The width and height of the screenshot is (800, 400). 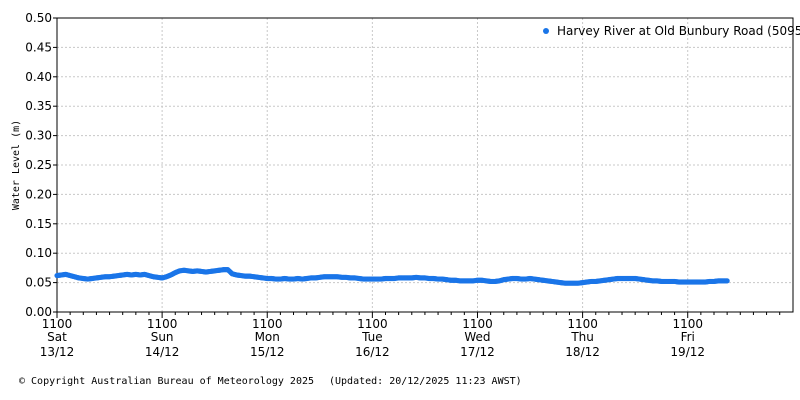 What do you see at coordinates (162, 352) in the screenshot?
I see `x-tick-date-label: 14/12` at bounding box center [162, 352].